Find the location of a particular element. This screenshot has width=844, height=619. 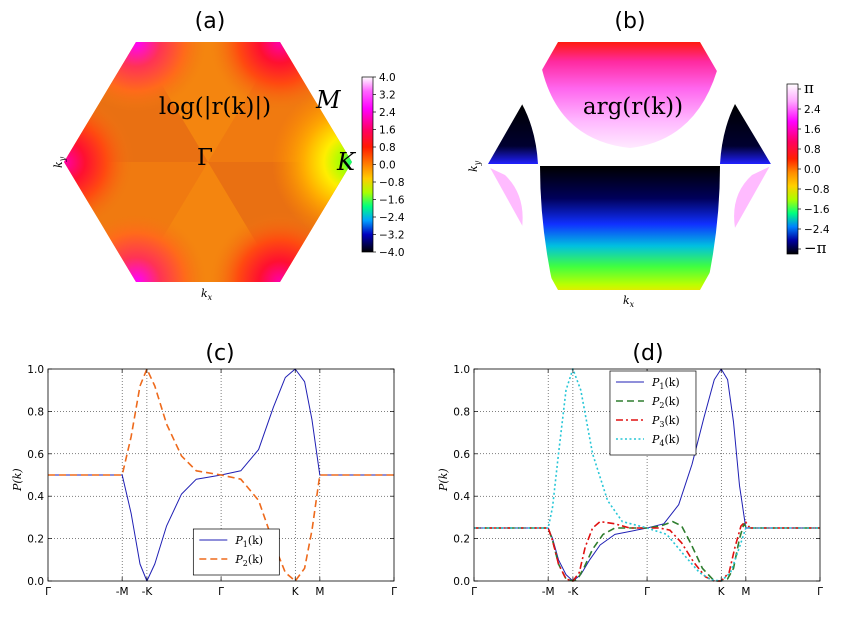

panel-a-kx-label: kx is located at coordinates (207, 294).